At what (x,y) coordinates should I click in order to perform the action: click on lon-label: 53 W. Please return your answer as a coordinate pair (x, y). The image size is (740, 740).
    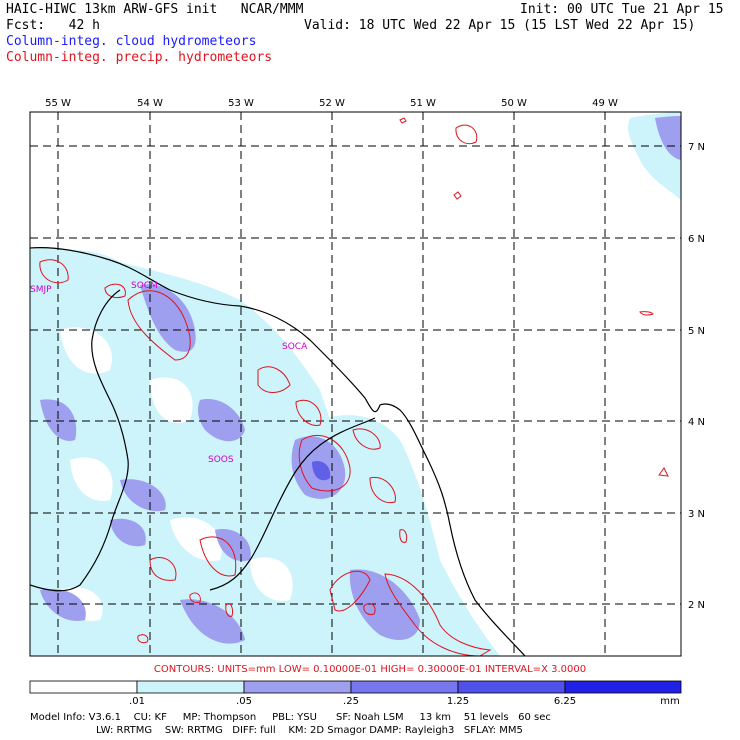
    Looking at the image, I should click on (241, 103).